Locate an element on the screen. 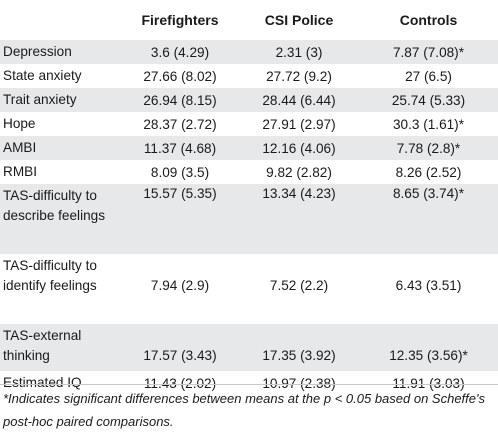 Image resolution: width=498 pixels, height=437 pixels. cell-firefighters: 26.94 (8.15) is located at coordinates (180, 100).